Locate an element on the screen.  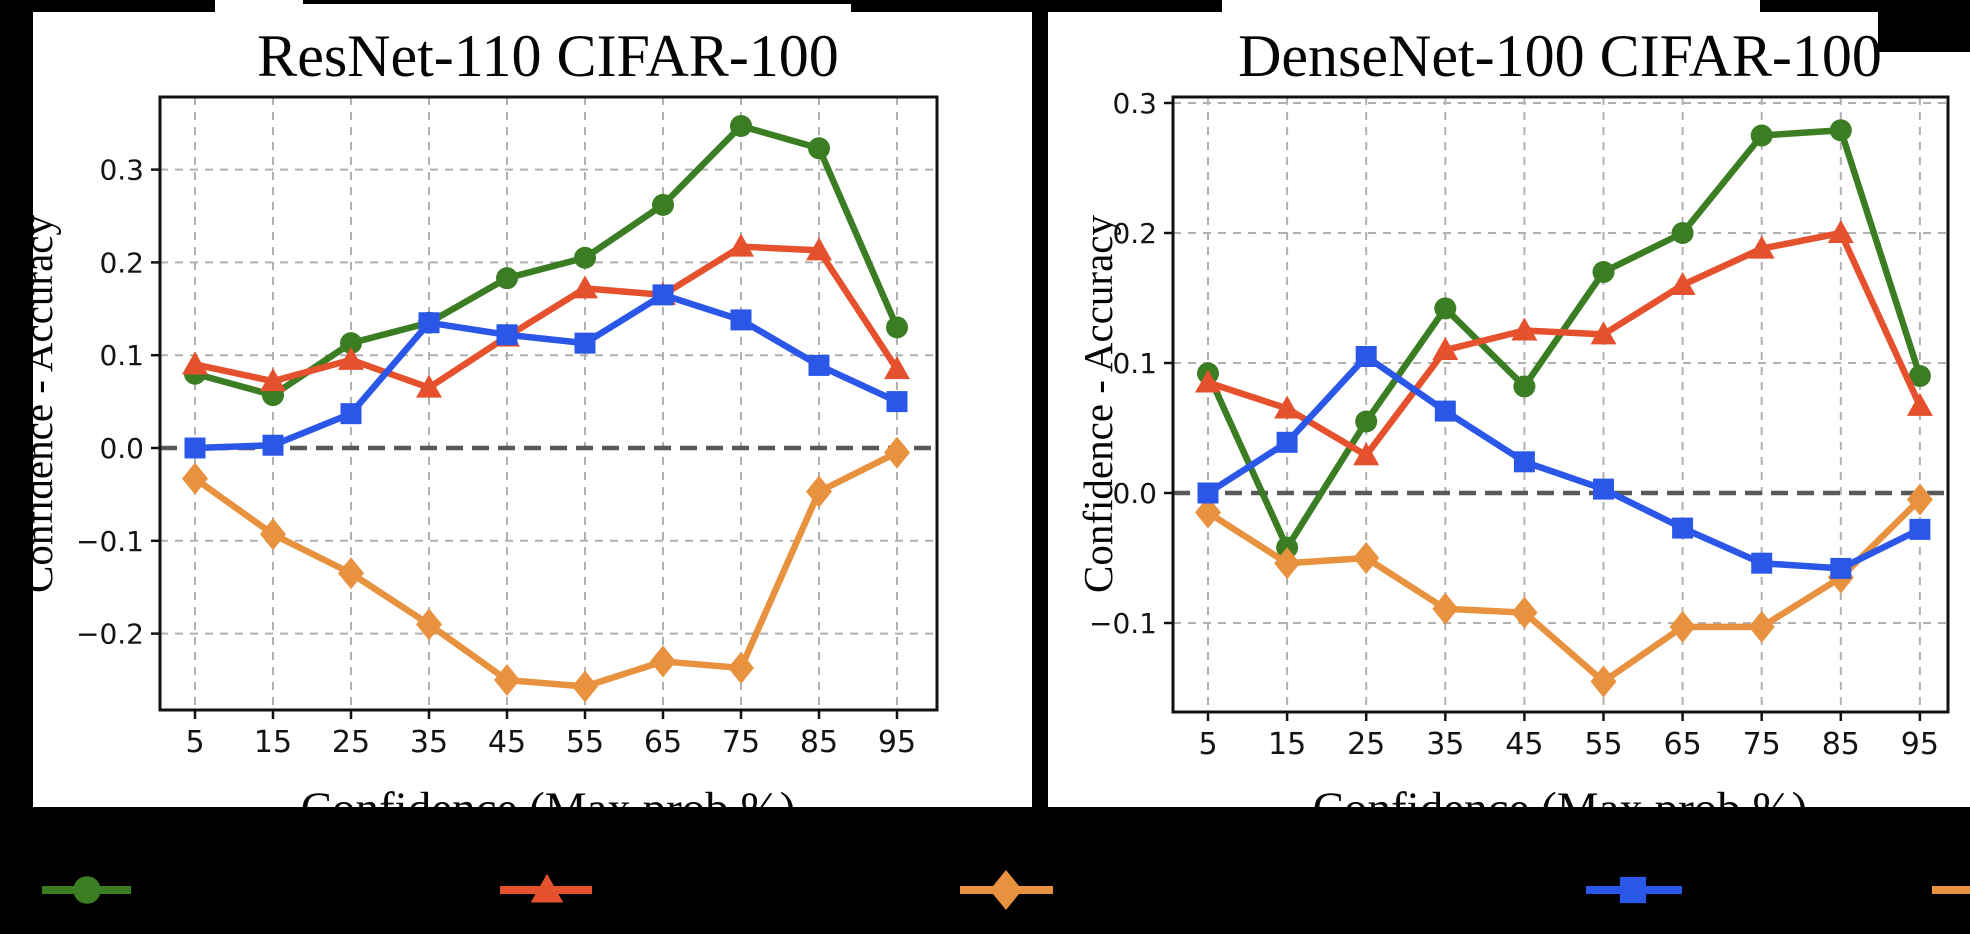
legend-marker-square is located at coordinates (1633, 890).